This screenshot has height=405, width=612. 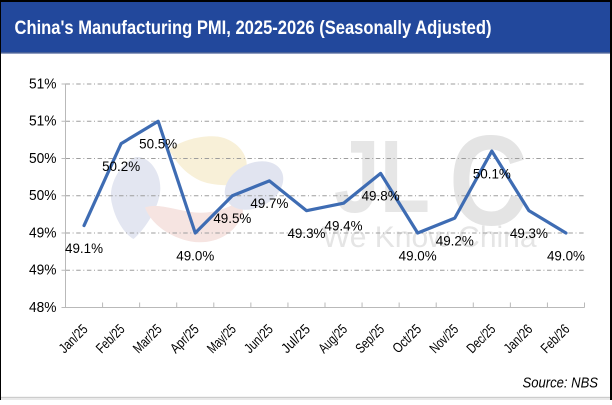 What do you see at coordinates (381, 196) in the screenshot?
I see `svg-text: 49.8%` at bounding box center [381, 196].